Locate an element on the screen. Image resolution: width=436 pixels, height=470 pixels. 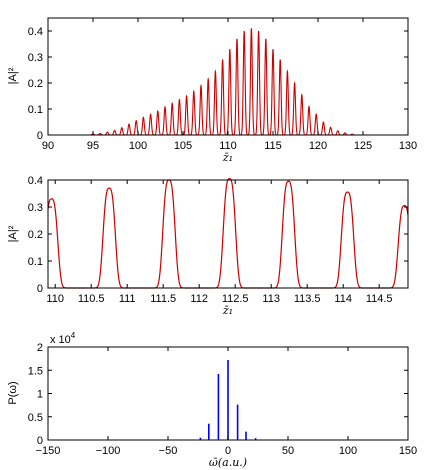
x-tick-label: 115 is located at coordinates (273, 146).